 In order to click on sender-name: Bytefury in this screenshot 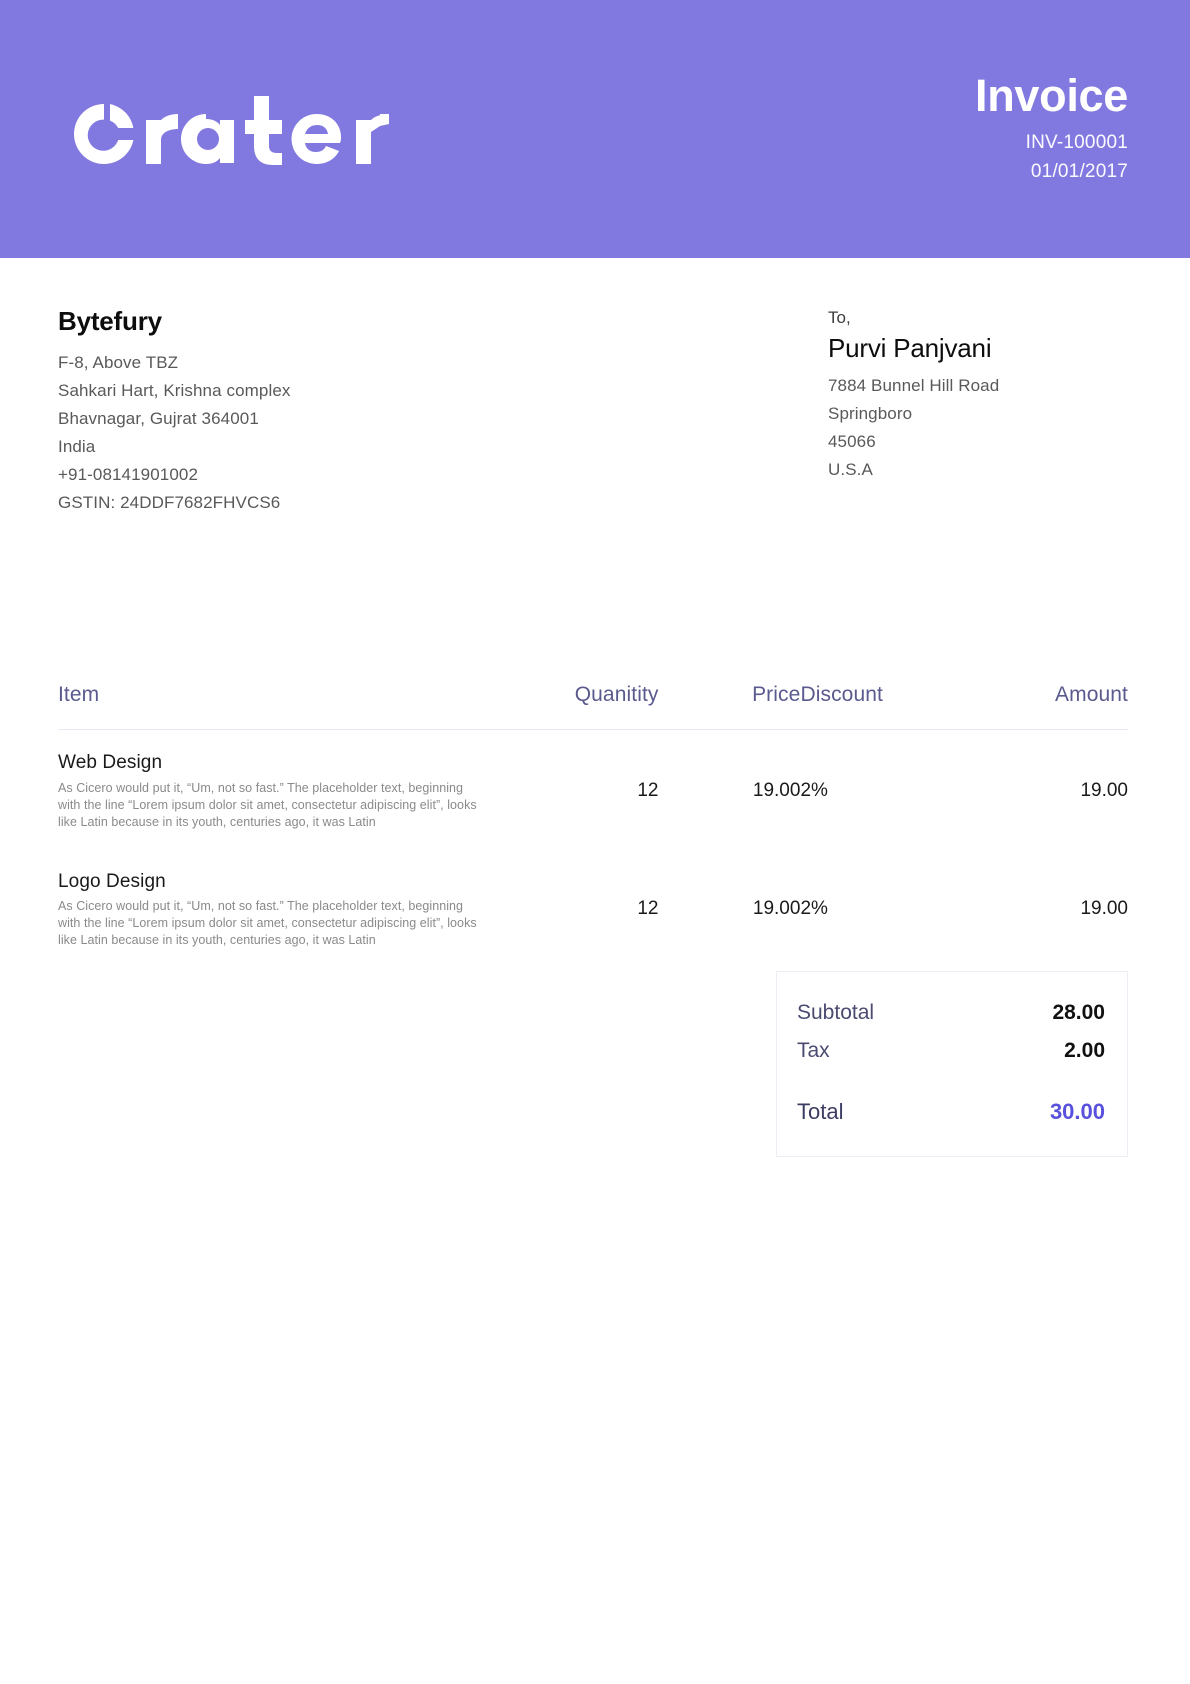, I will do `click(110, 321)`.